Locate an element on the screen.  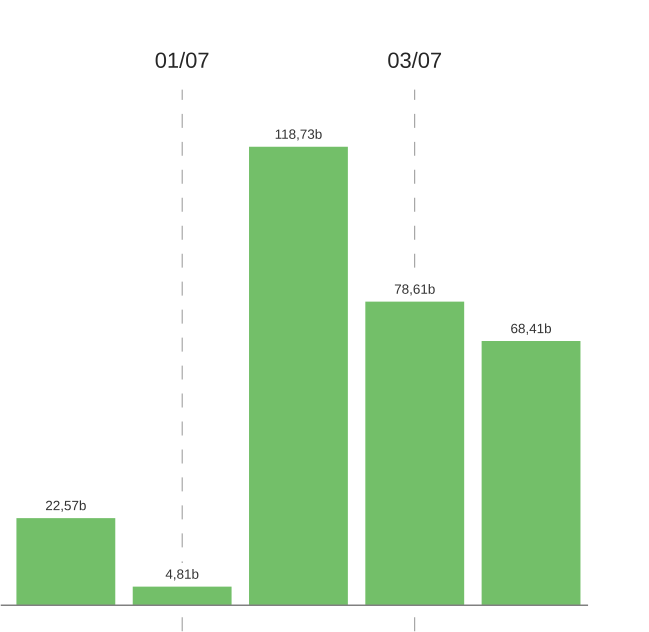
x-tick-label: 03/07 is located at coordinates (415, 60).